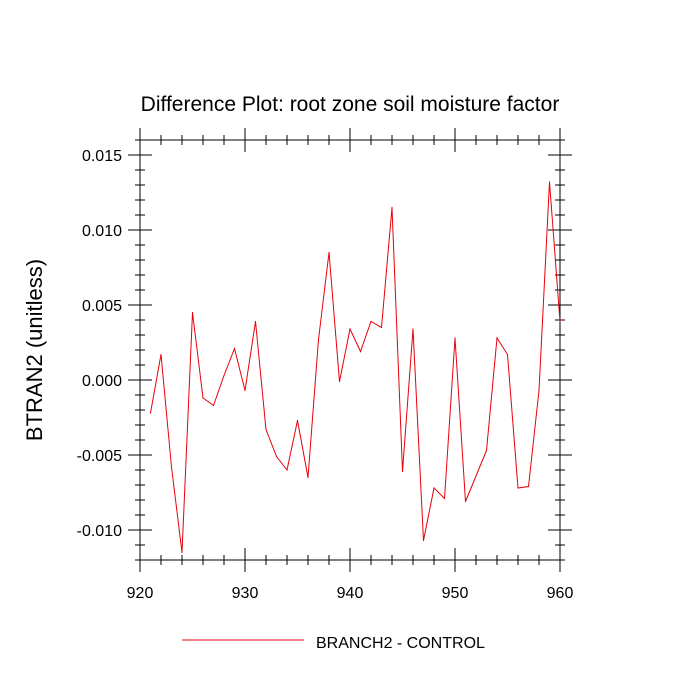  What do you see at coordinates (99, 531) in the screenshot?
I see `y-tick-label: -0.010` at bounding box center [99, 531].